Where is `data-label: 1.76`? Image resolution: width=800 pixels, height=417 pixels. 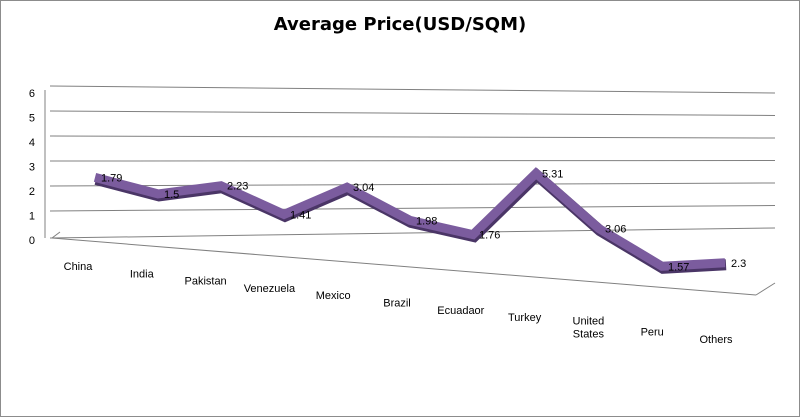
data-label: 1.76 is located at coordinates (489, 236).